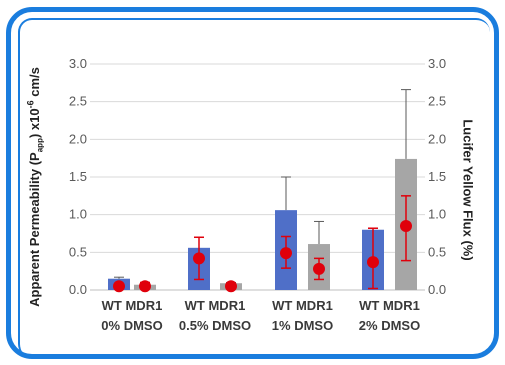 This screenshot has width=505, height=365. I want to click on y-tick-label-left: 0.5, so click(78, 251).